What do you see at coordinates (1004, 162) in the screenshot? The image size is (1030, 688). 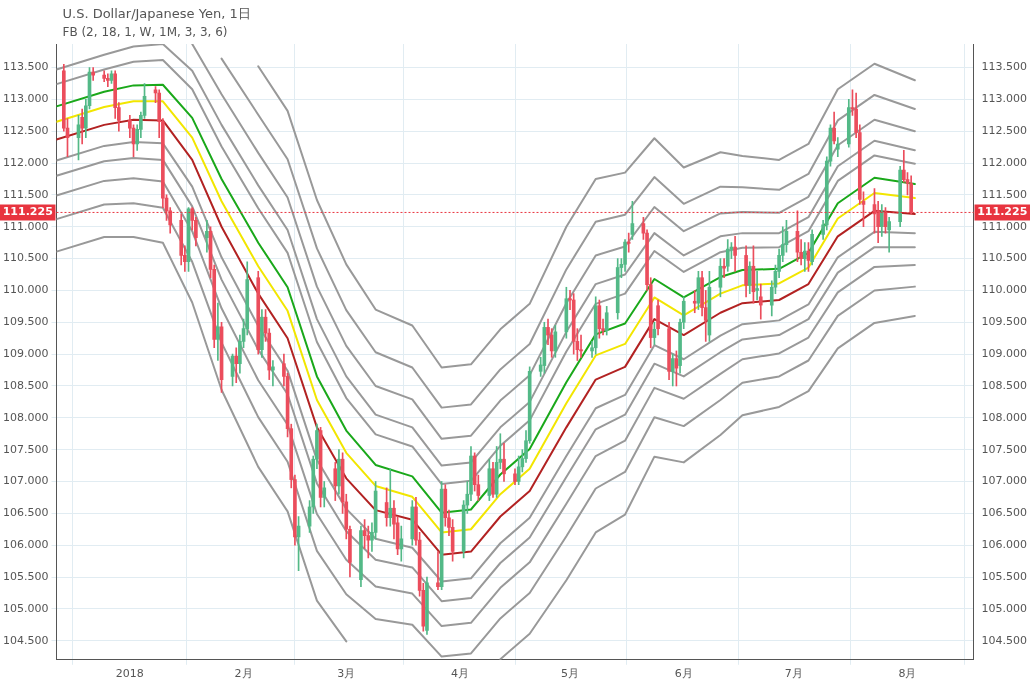 I see `y2-tick-label: 112.000` at bounding box center [1004, 162].